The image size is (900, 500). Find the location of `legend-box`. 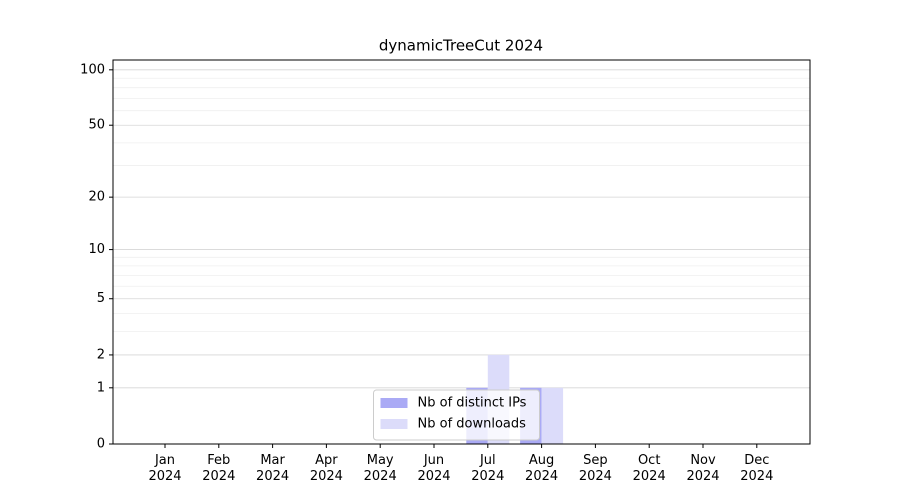

legend-box is located at coordinates (456, 415).